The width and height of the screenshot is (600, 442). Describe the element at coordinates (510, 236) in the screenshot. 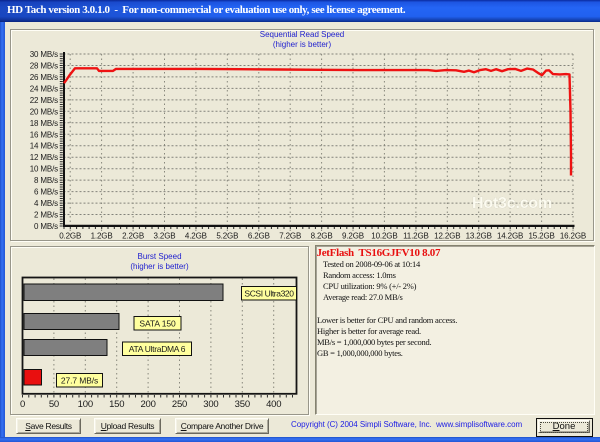

I see `svg-text: 14.2GB` at that location.